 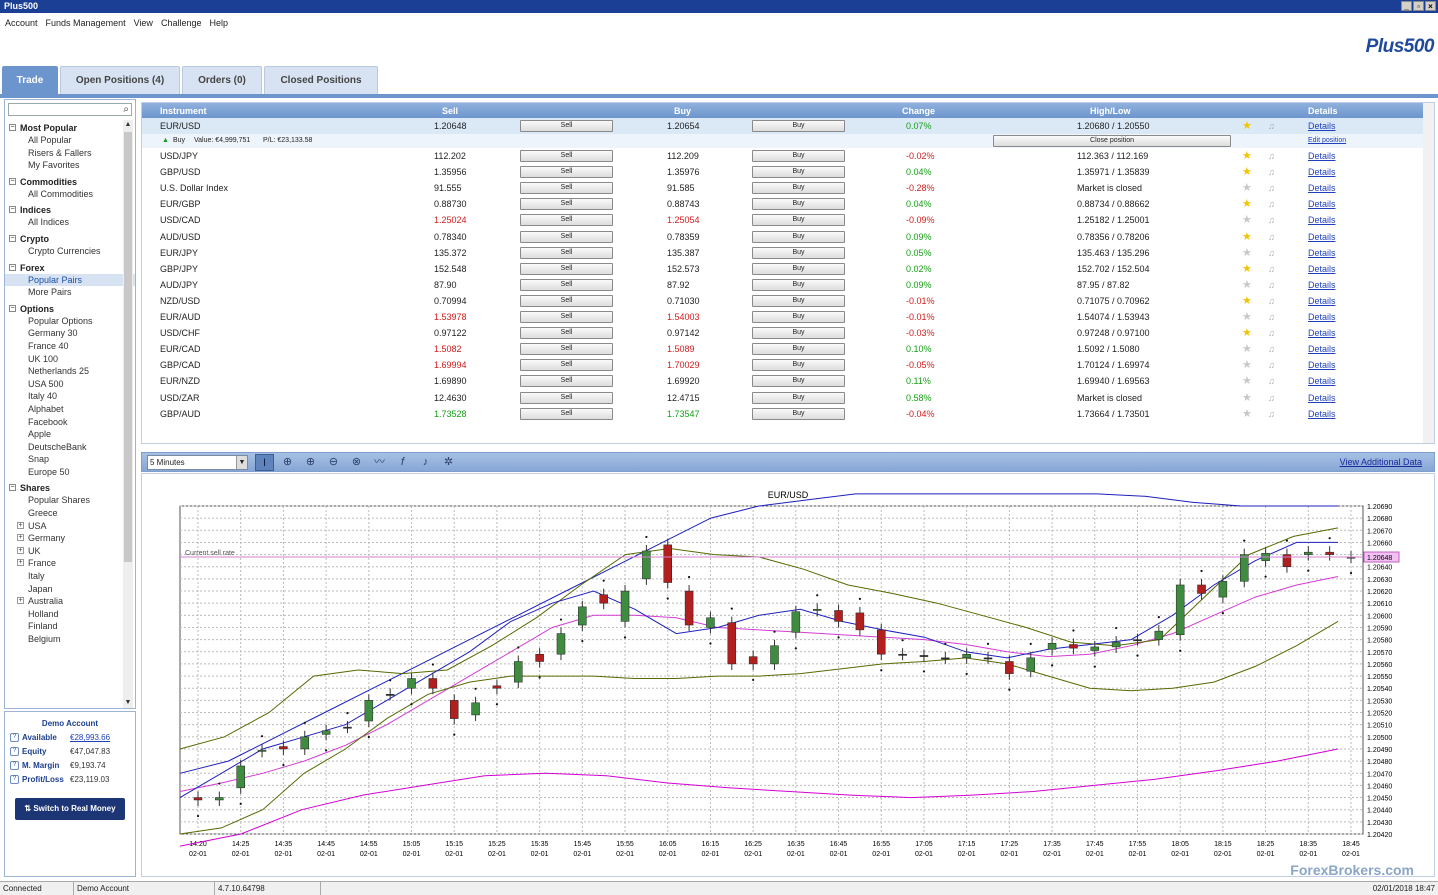 I want to click on scroll-thumb, so click(x=128, y=347).